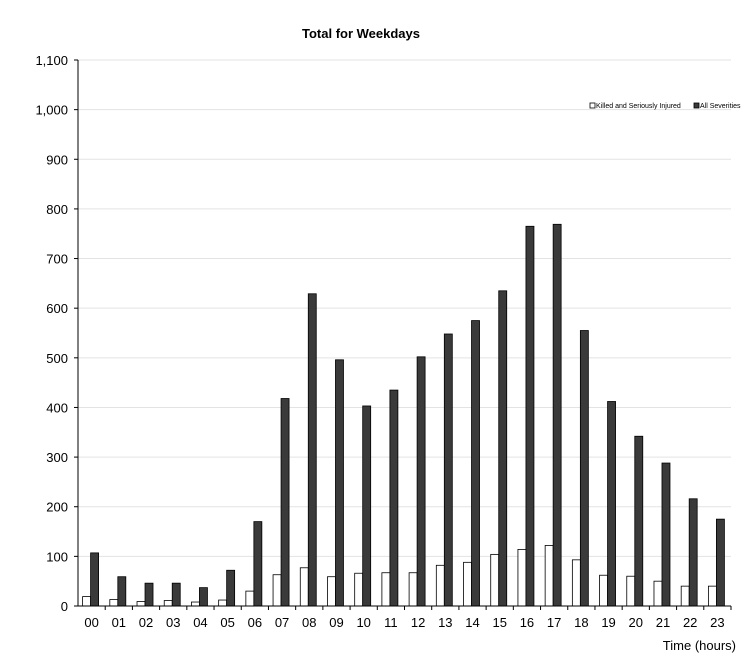  Describe the element at coordinates (57, 209) in the screenshot. I see `y-tick-label: 800` at that location.